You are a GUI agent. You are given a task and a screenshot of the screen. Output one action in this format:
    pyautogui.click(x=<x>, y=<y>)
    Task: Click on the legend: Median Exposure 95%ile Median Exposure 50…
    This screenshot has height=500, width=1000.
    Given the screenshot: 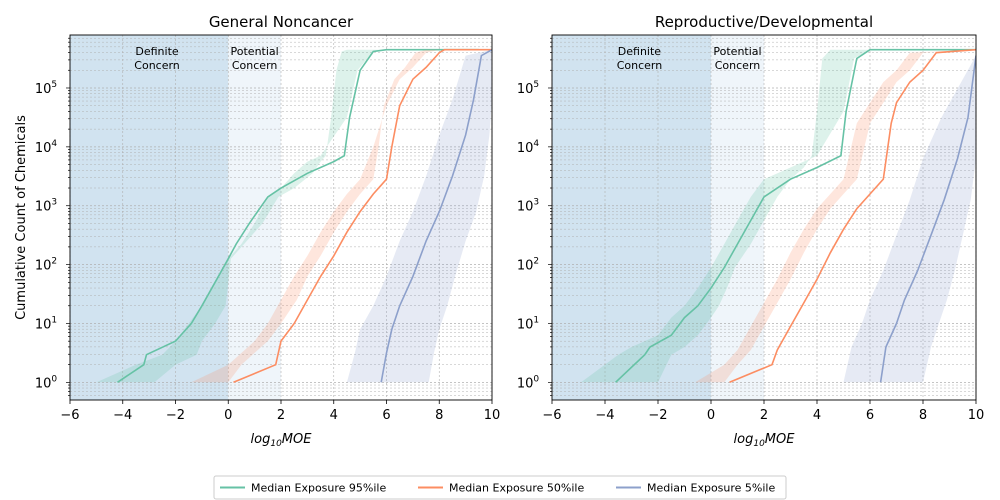 What is the action you would take?
    pyautogui.click(x=500, y=487)
    